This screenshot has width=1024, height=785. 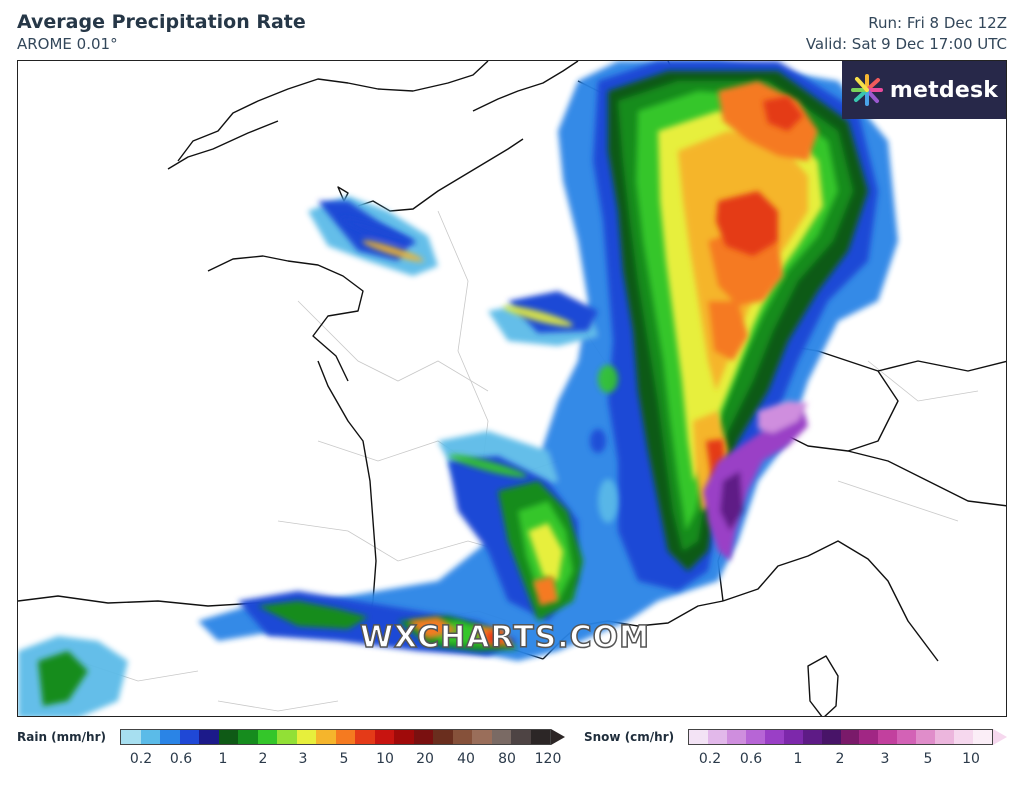 I want to click on rain-tick-label: 2, so click(x=263, y=759).